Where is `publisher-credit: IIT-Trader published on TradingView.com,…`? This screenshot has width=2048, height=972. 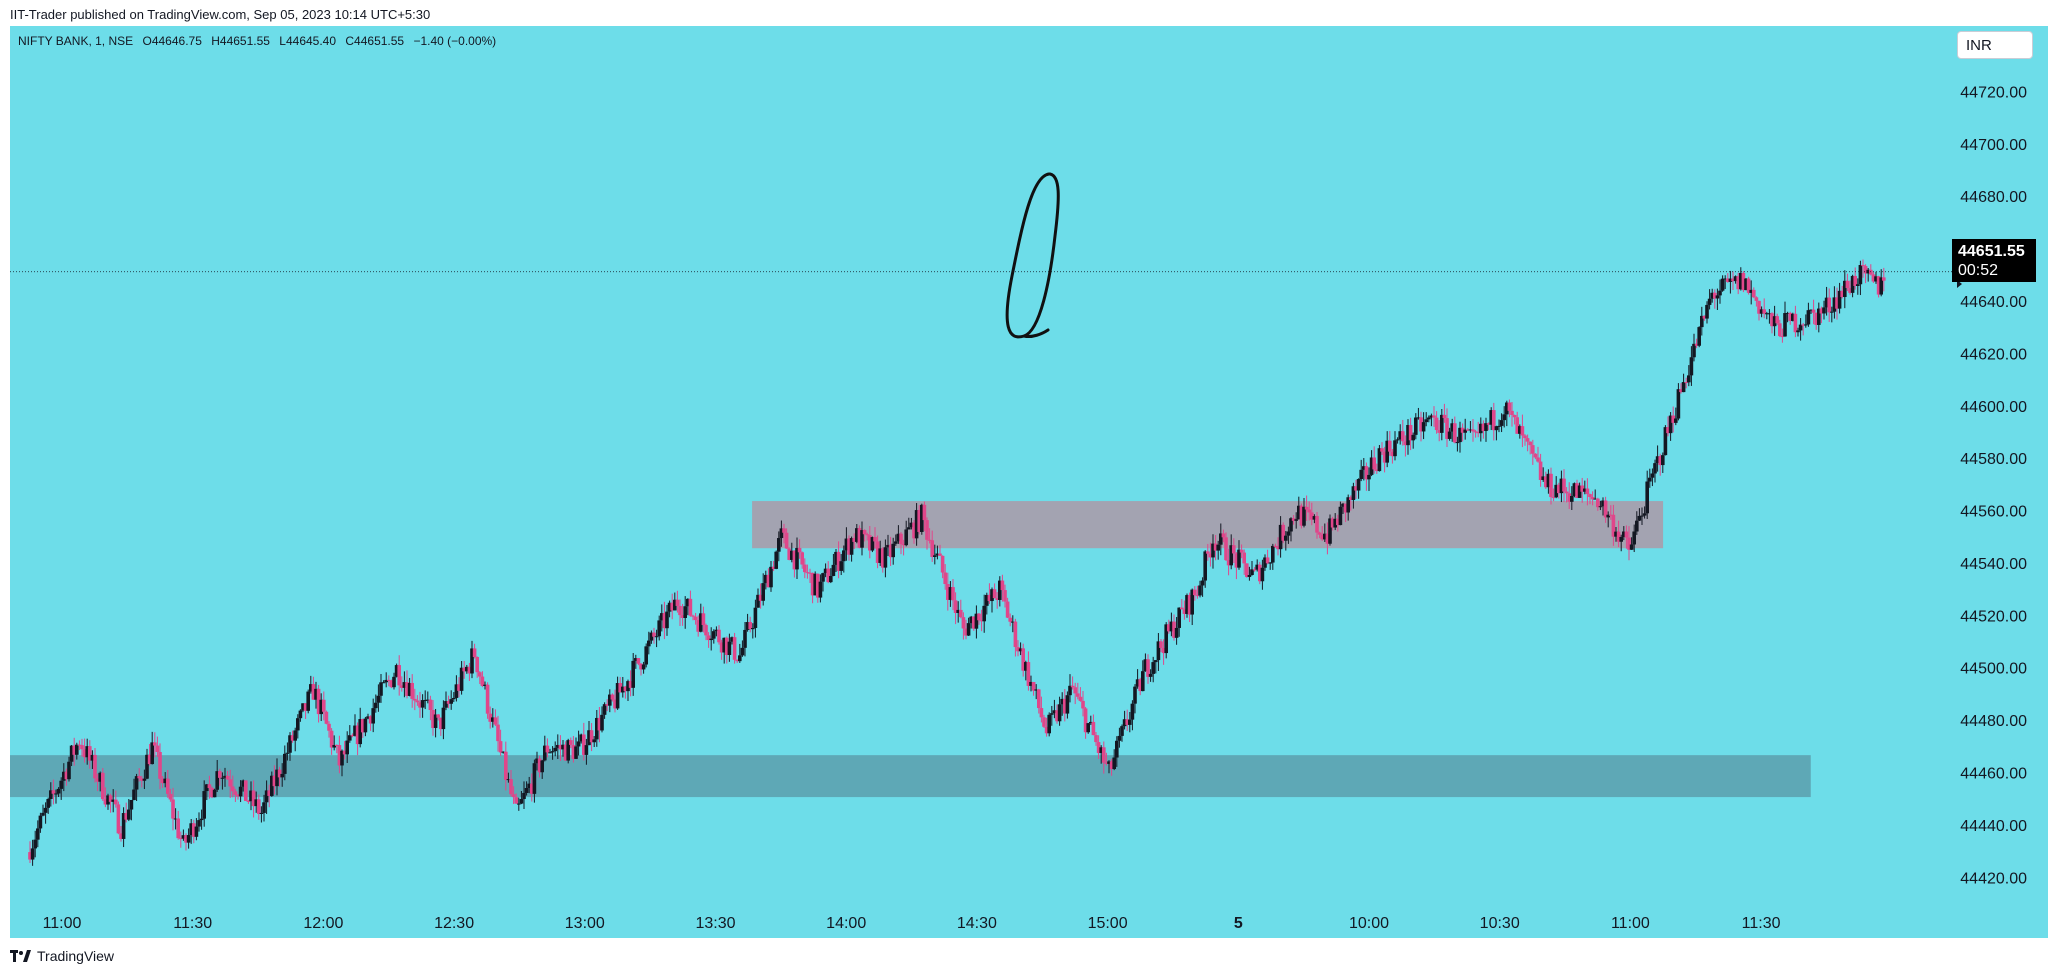
publisher-credit: IIT-Trader published on TradingView.com,… is located at coordinates (220, 14).